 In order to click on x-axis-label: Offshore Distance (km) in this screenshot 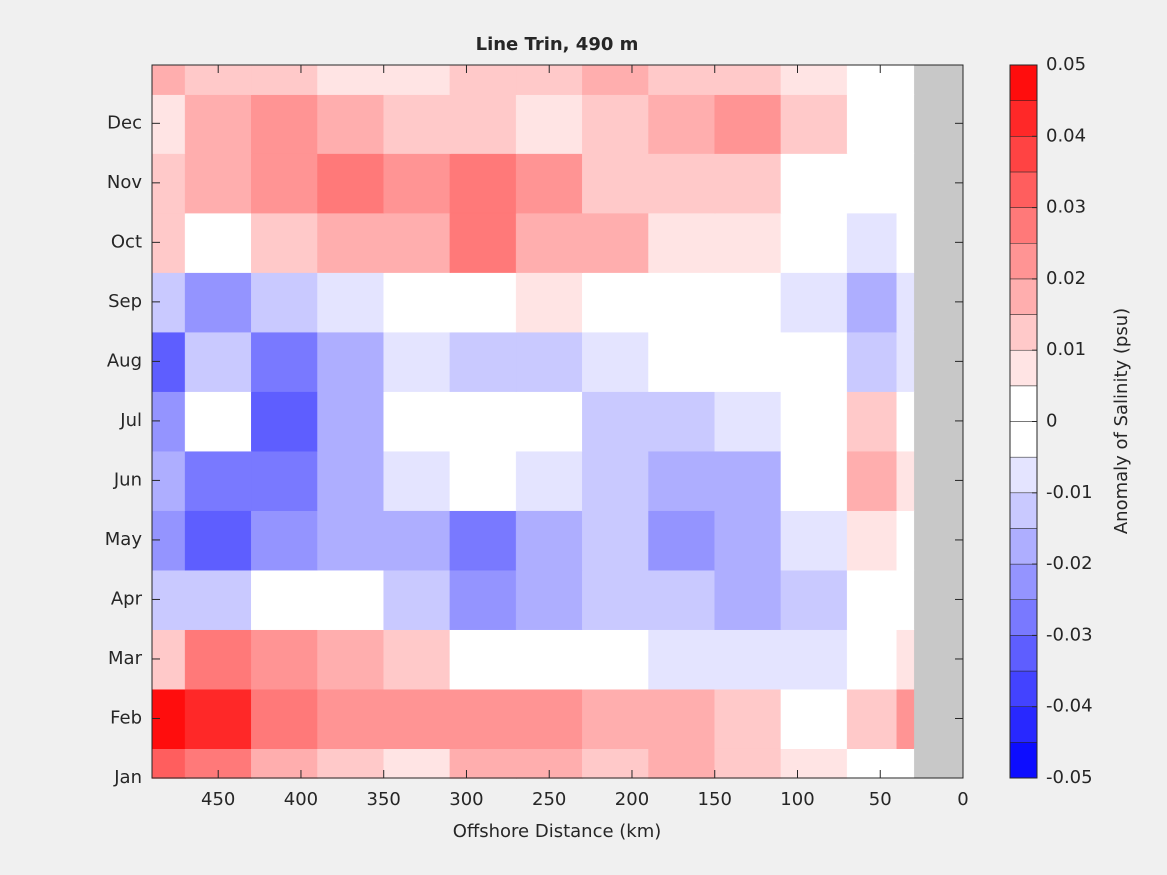, I will do `click(557, 831)`.